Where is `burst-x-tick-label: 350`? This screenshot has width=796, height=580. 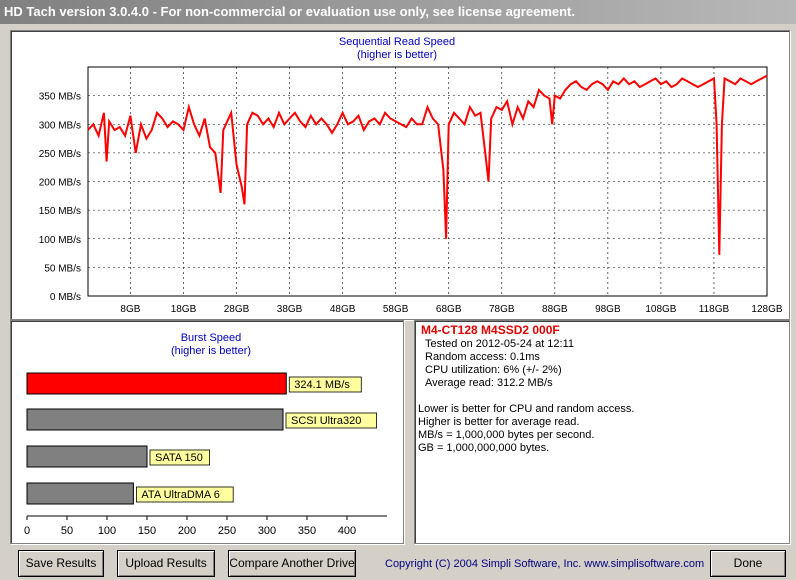
burst-x-tick-label: 350 is located at coordinates (307, 531).